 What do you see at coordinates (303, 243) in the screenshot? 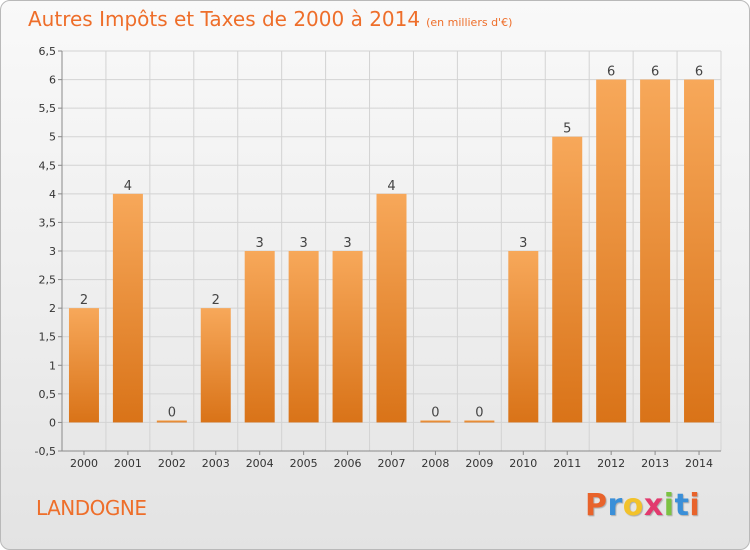
I see `data-label-2005: 3` at bounding box center [303, 243].